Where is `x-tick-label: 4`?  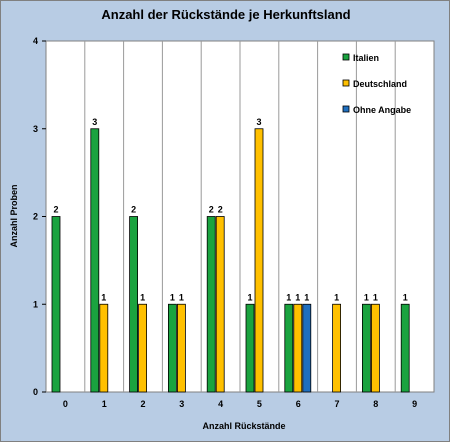
x-tick-label: 4 is located at coordinates (220, 404).